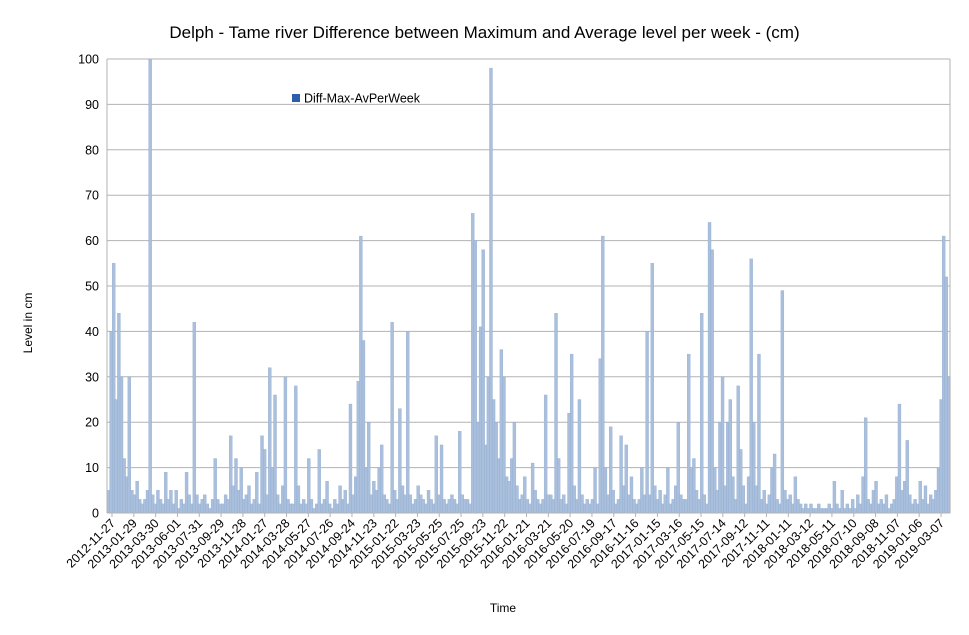 Image resolution: width=969 pixels, height=635 pixels. Describe the element at coordinates (92, 287) in the screenshot. I see `y-tick-label: 50` at that location.